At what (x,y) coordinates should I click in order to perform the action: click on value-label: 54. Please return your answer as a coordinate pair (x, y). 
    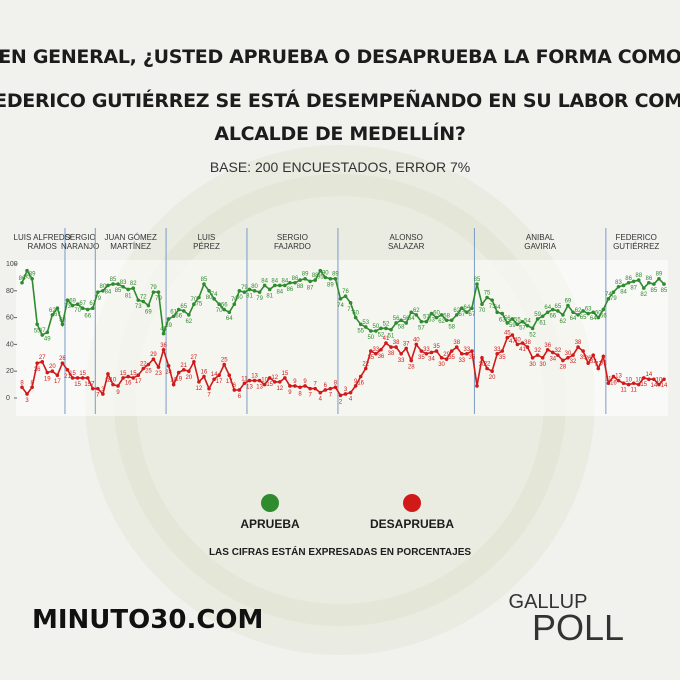
    Looking at the image, I should click on (527, 322).